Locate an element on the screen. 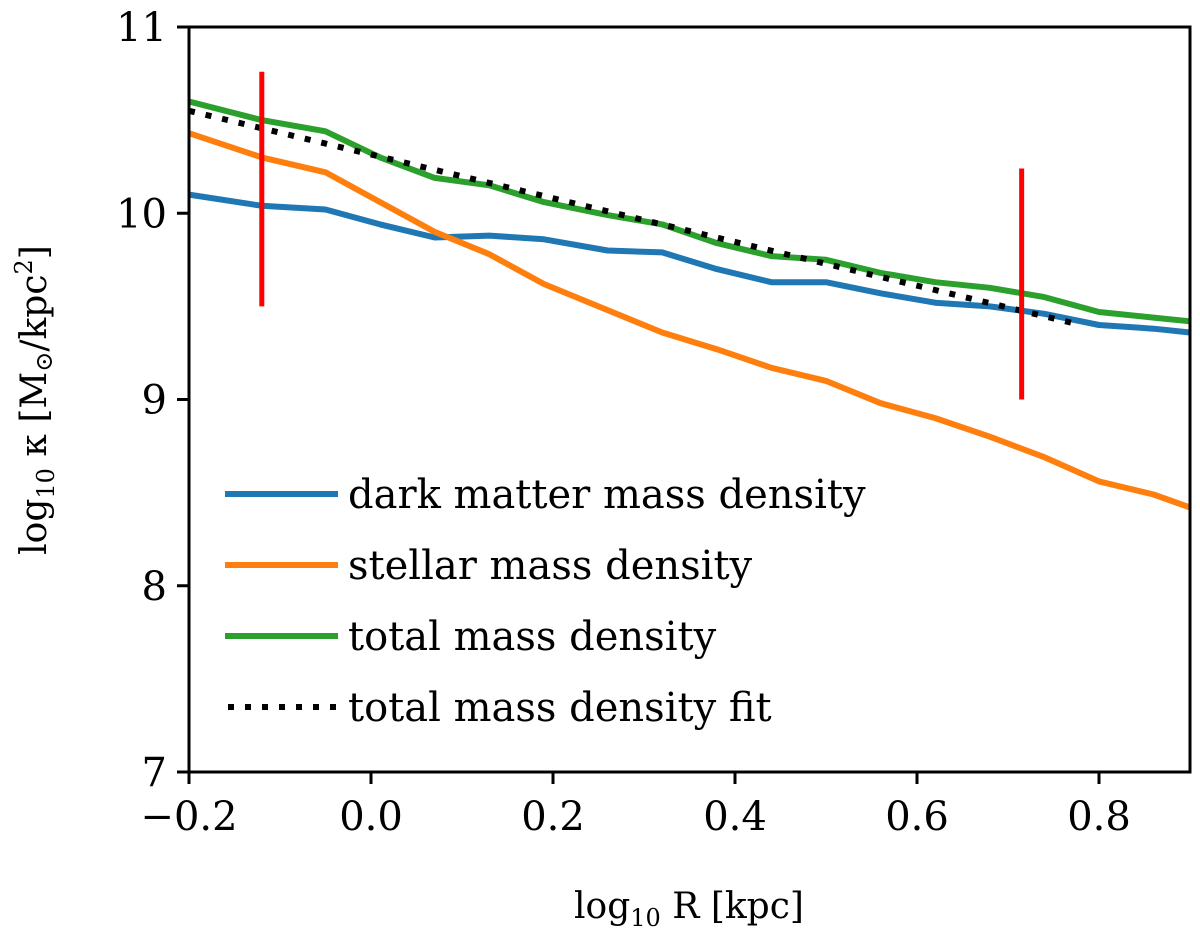 The height and width of the screenshot is (942, 1200). x-tick-label: 0.4 is located at coordinates (735, 817).